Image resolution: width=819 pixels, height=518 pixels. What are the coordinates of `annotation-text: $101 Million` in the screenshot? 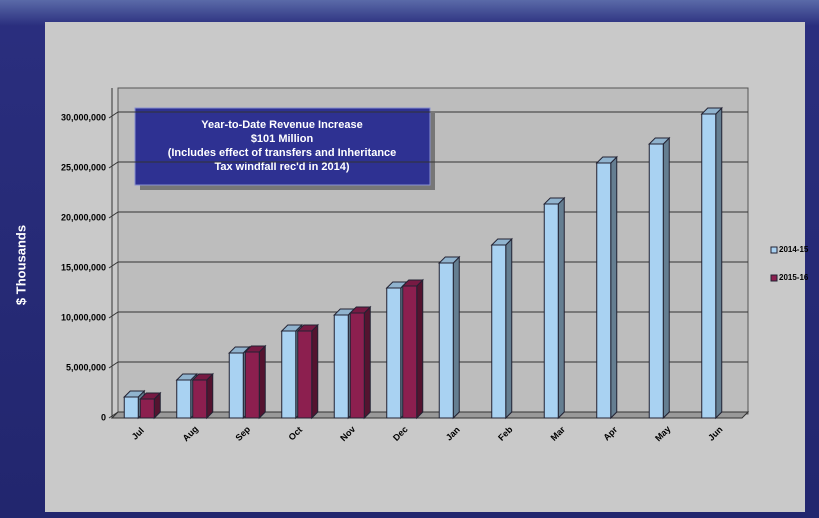 It's located at (282, 139).